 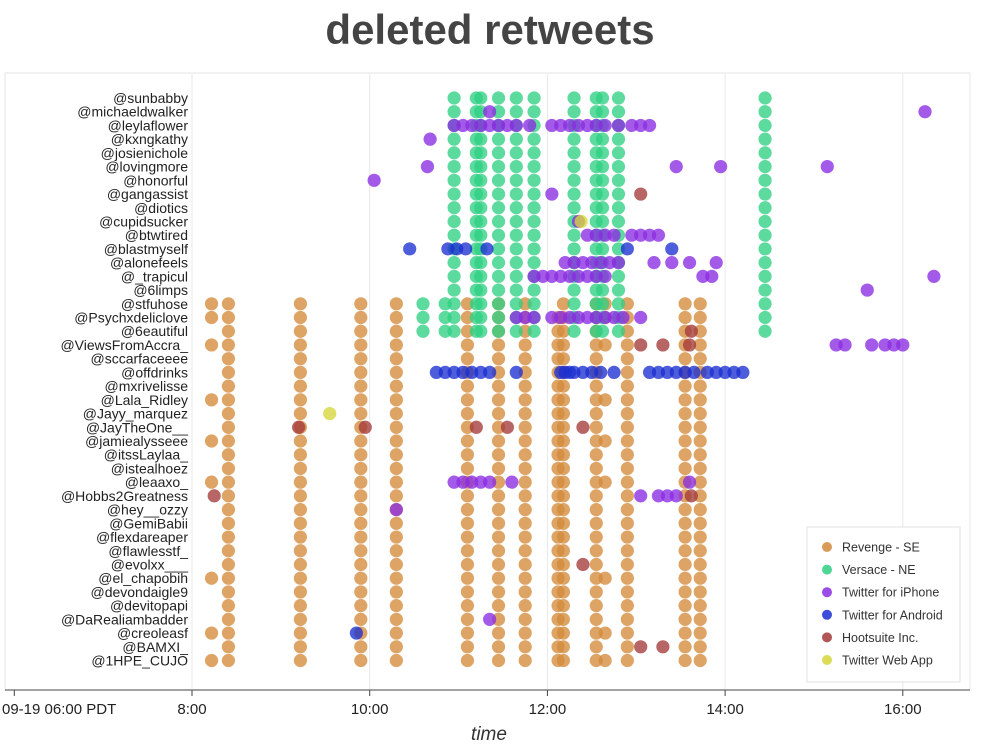 I want to click on legend-label: Hootsuite Inc., so click(x=880, y=638).